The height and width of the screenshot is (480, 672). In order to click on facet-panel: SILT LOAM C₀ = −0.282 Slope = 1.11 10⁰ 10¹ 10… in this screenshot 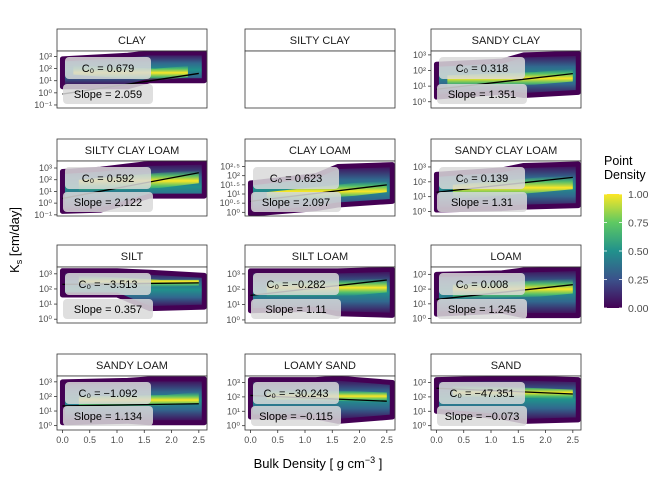, I will do `click(311, 284)`.